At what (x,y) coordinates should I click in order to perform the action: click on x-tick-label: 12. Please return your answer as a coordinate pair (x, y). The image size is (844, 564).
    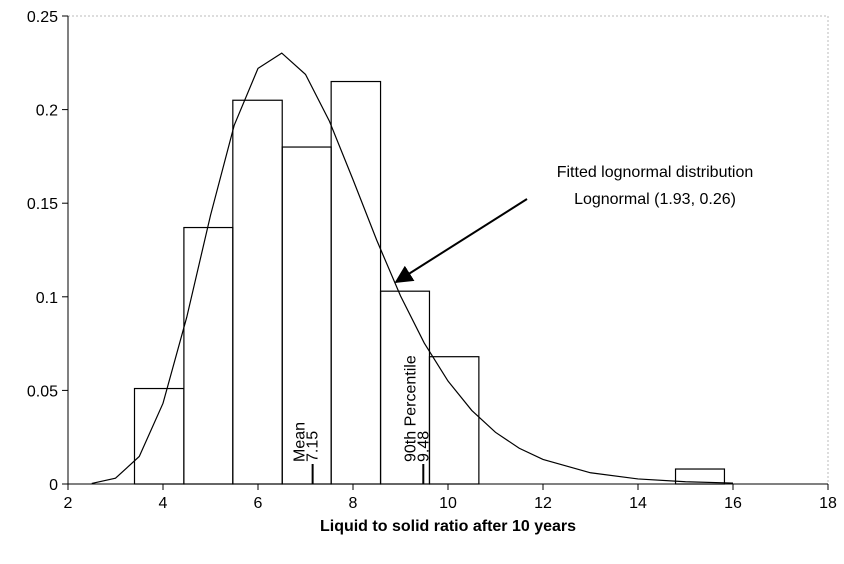
    Looking at the image, I should click on (543, 503).